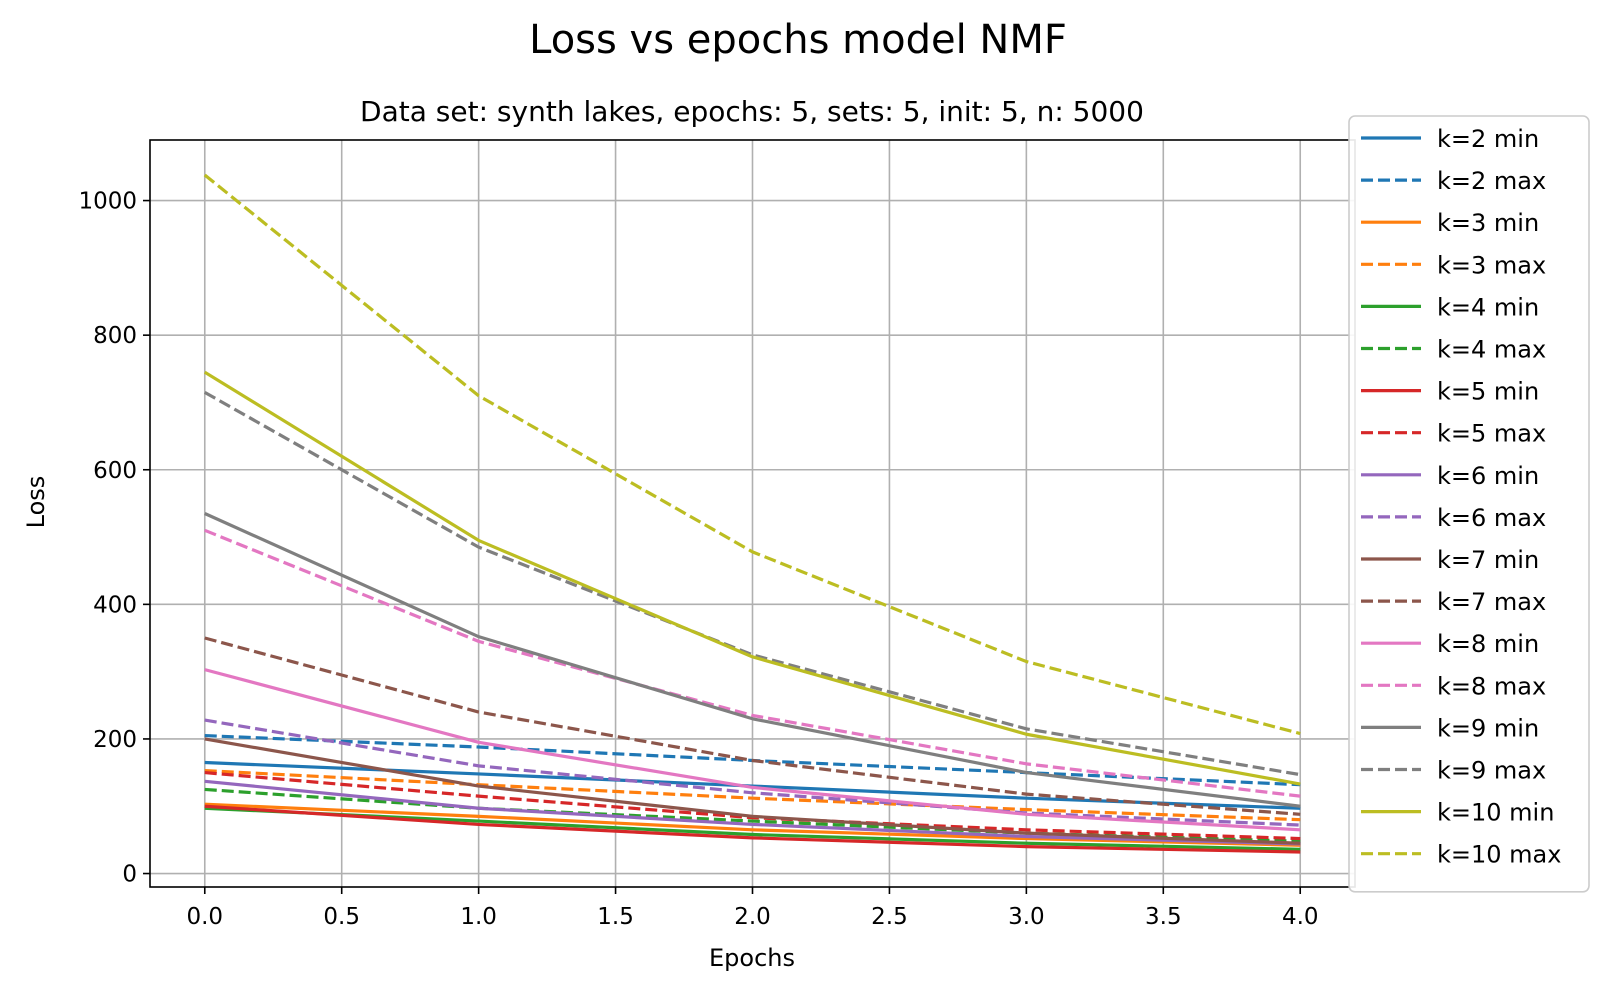 The height and width of the screenshot is (992, 1598). I want to click on x-tick-label: 2.0, so click(752, 917).